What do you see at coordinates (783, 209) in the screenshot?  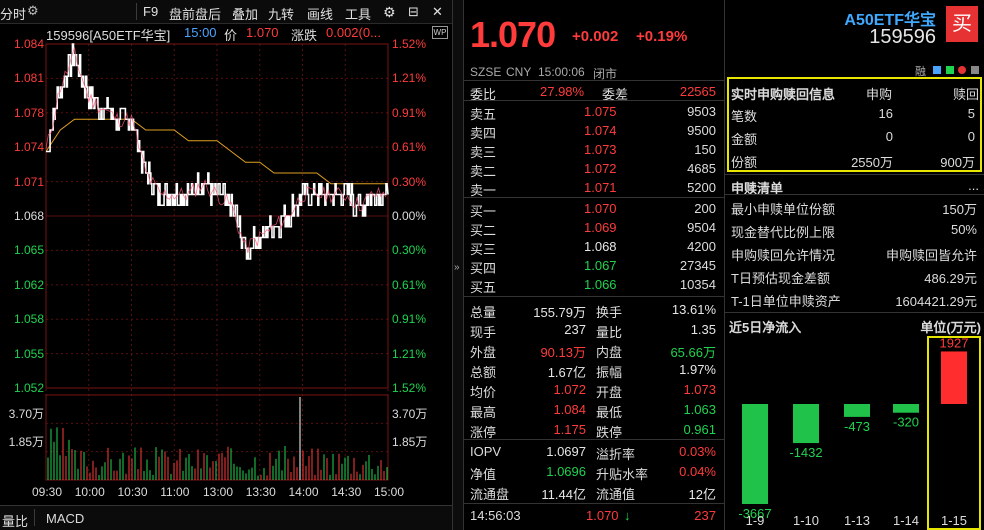 I see `list-label: 最小申赎单位份额` at bounding box center [783, 209].